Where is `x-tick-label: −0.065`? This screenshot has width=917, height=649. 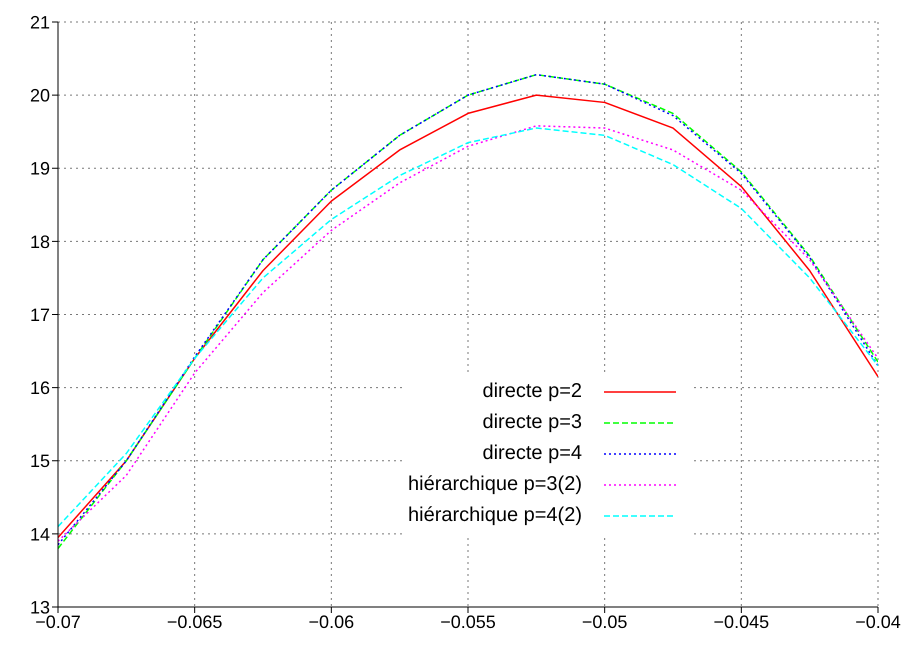
x-tick-label: −0.065 is located at coordinates (194, 622).